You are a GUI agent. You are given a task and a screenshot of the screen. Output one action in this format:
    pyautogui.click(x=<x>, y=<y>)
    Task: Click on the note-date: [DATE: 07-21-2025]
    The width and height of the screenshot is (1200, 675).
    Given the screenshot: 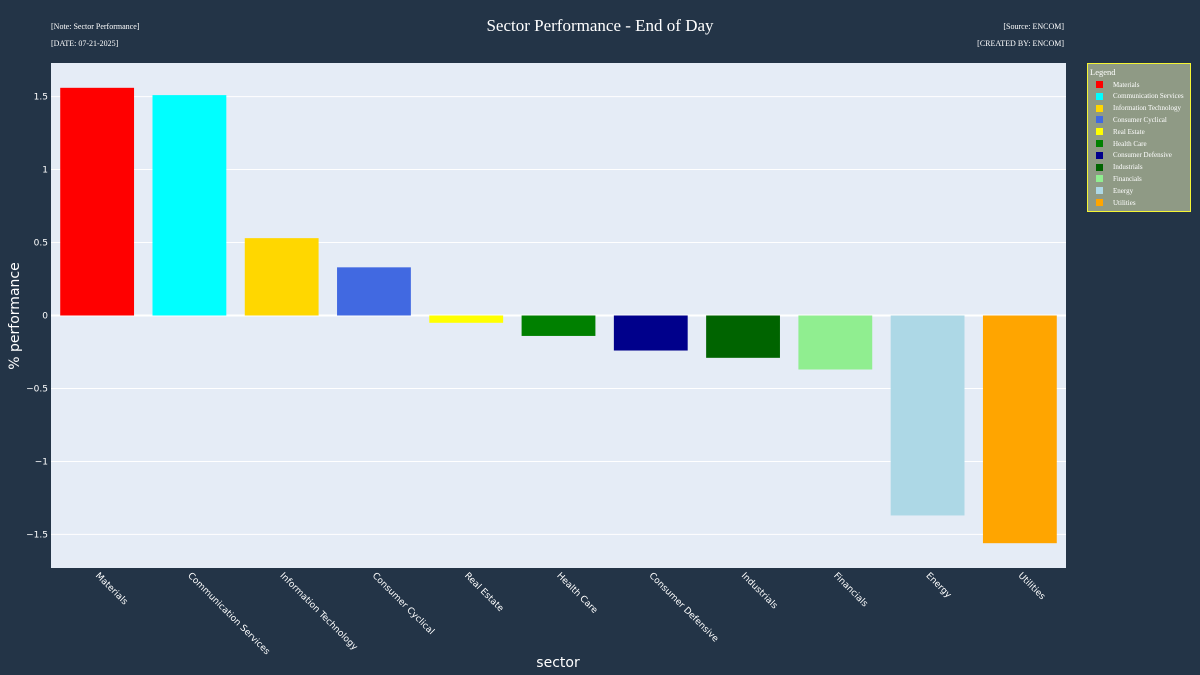 What is the action you would take?
    pyautogui.click(x=85, y=43)
    